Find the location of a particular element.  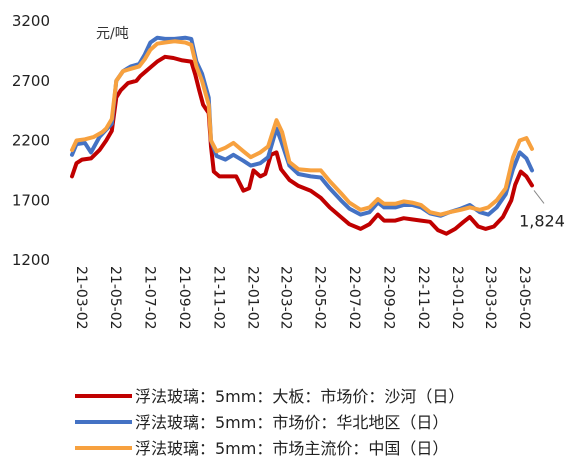

x-tick-label: 23-01-02 is located at coordinates (457, 298).